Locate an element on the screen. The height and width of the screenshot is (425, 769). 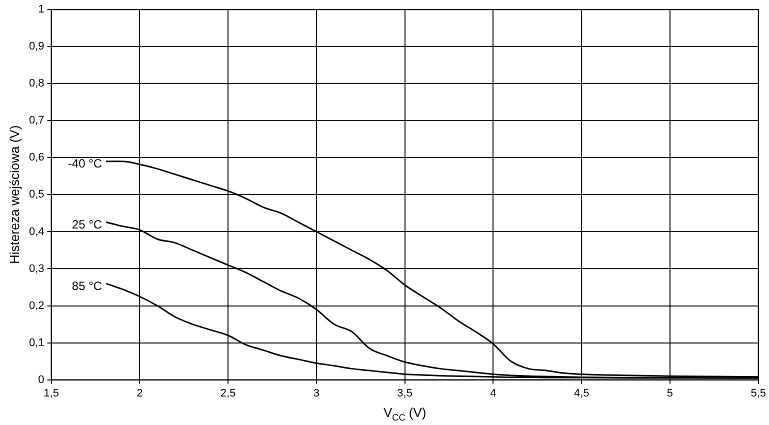
x-tick-label: 5,5 is located at coordinates (758, 393).